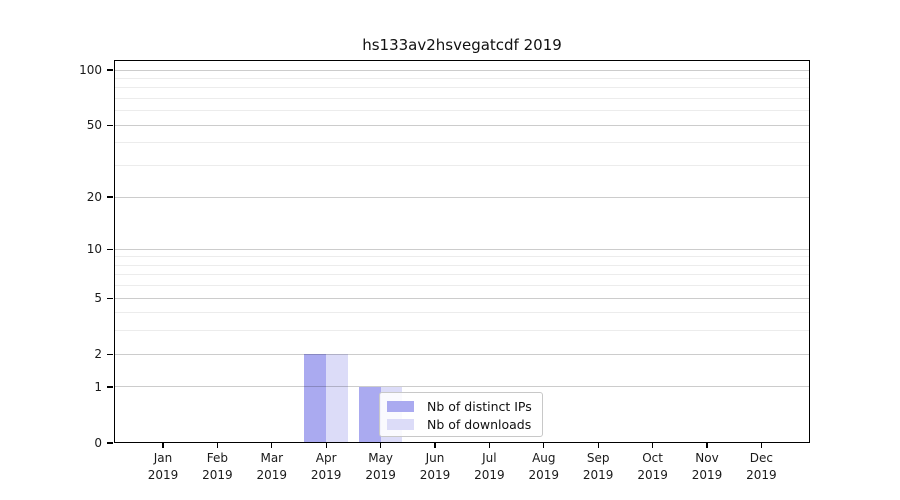 The height and width of the screenshot is (500, 900). Describe the element at coordinates (272, 458) in the screenshot. I see `x-tick-month: Mar` at that location.